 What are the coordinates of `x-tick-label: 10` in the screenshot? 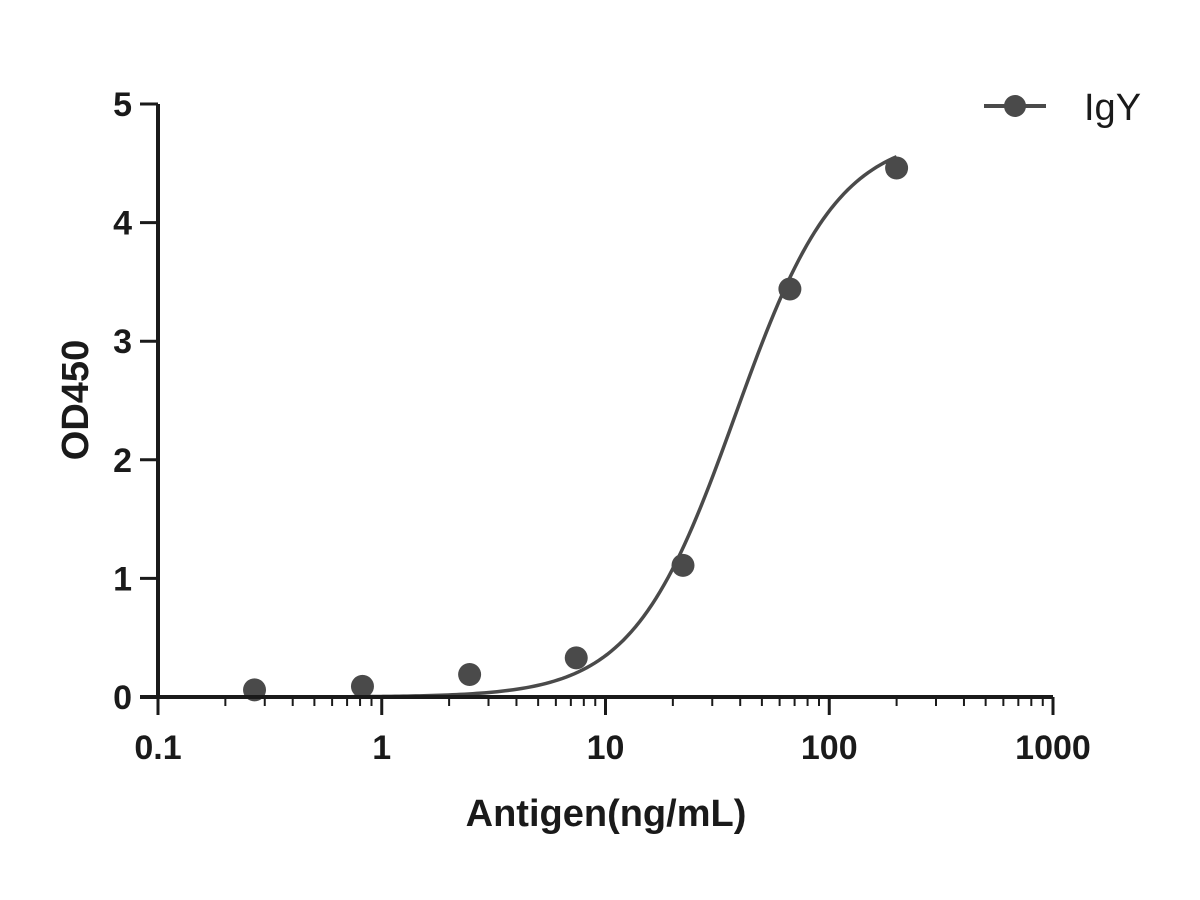 It's located at (606, 748).